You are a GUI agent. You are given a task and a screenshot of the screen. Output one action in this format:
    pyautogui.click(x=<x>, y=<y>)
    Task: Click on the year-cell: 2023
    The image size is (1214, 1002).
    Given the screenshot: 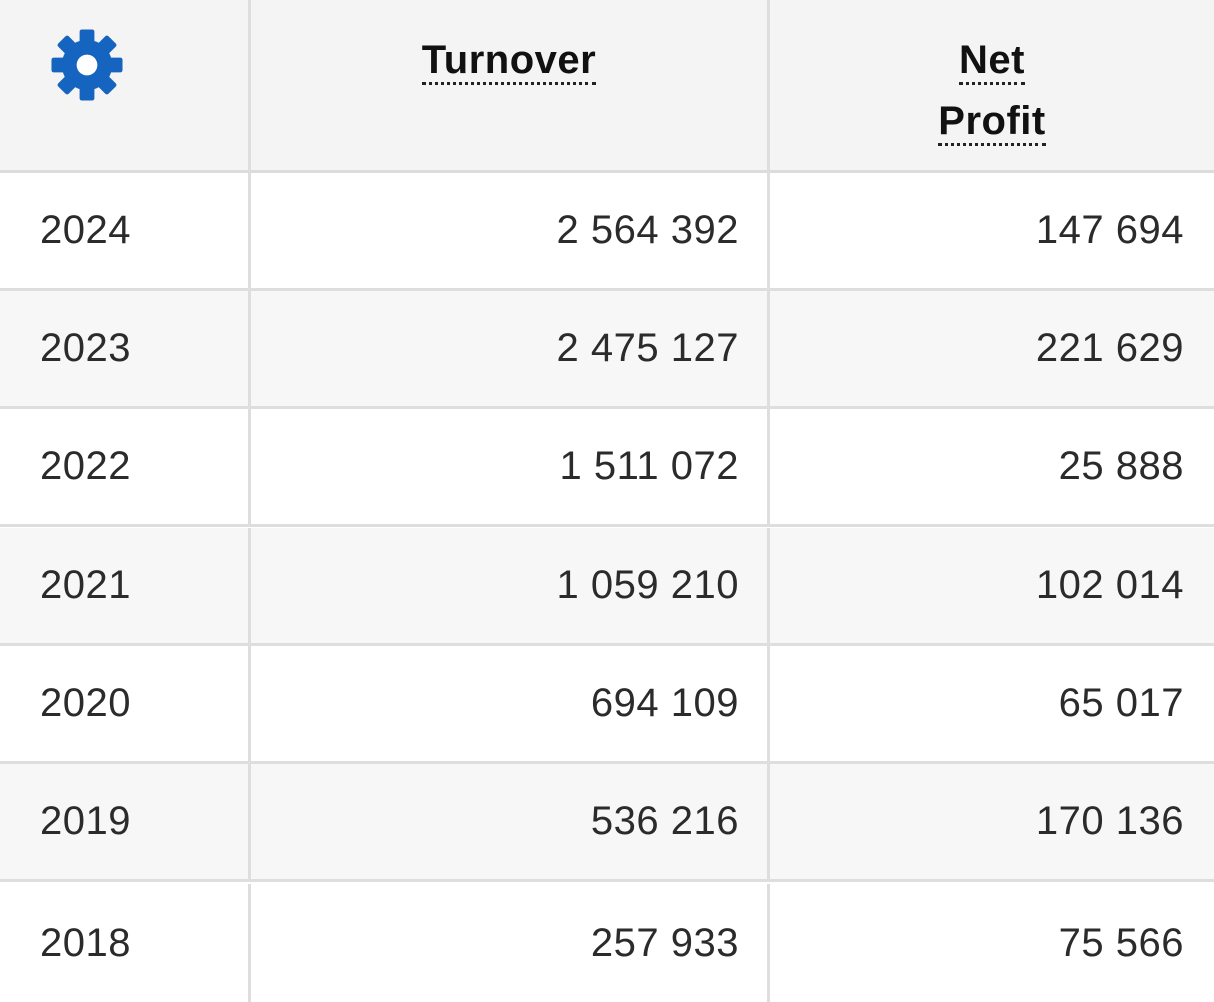 What is the action you would take?
    pyautogui.click(x=85, y=348)
    